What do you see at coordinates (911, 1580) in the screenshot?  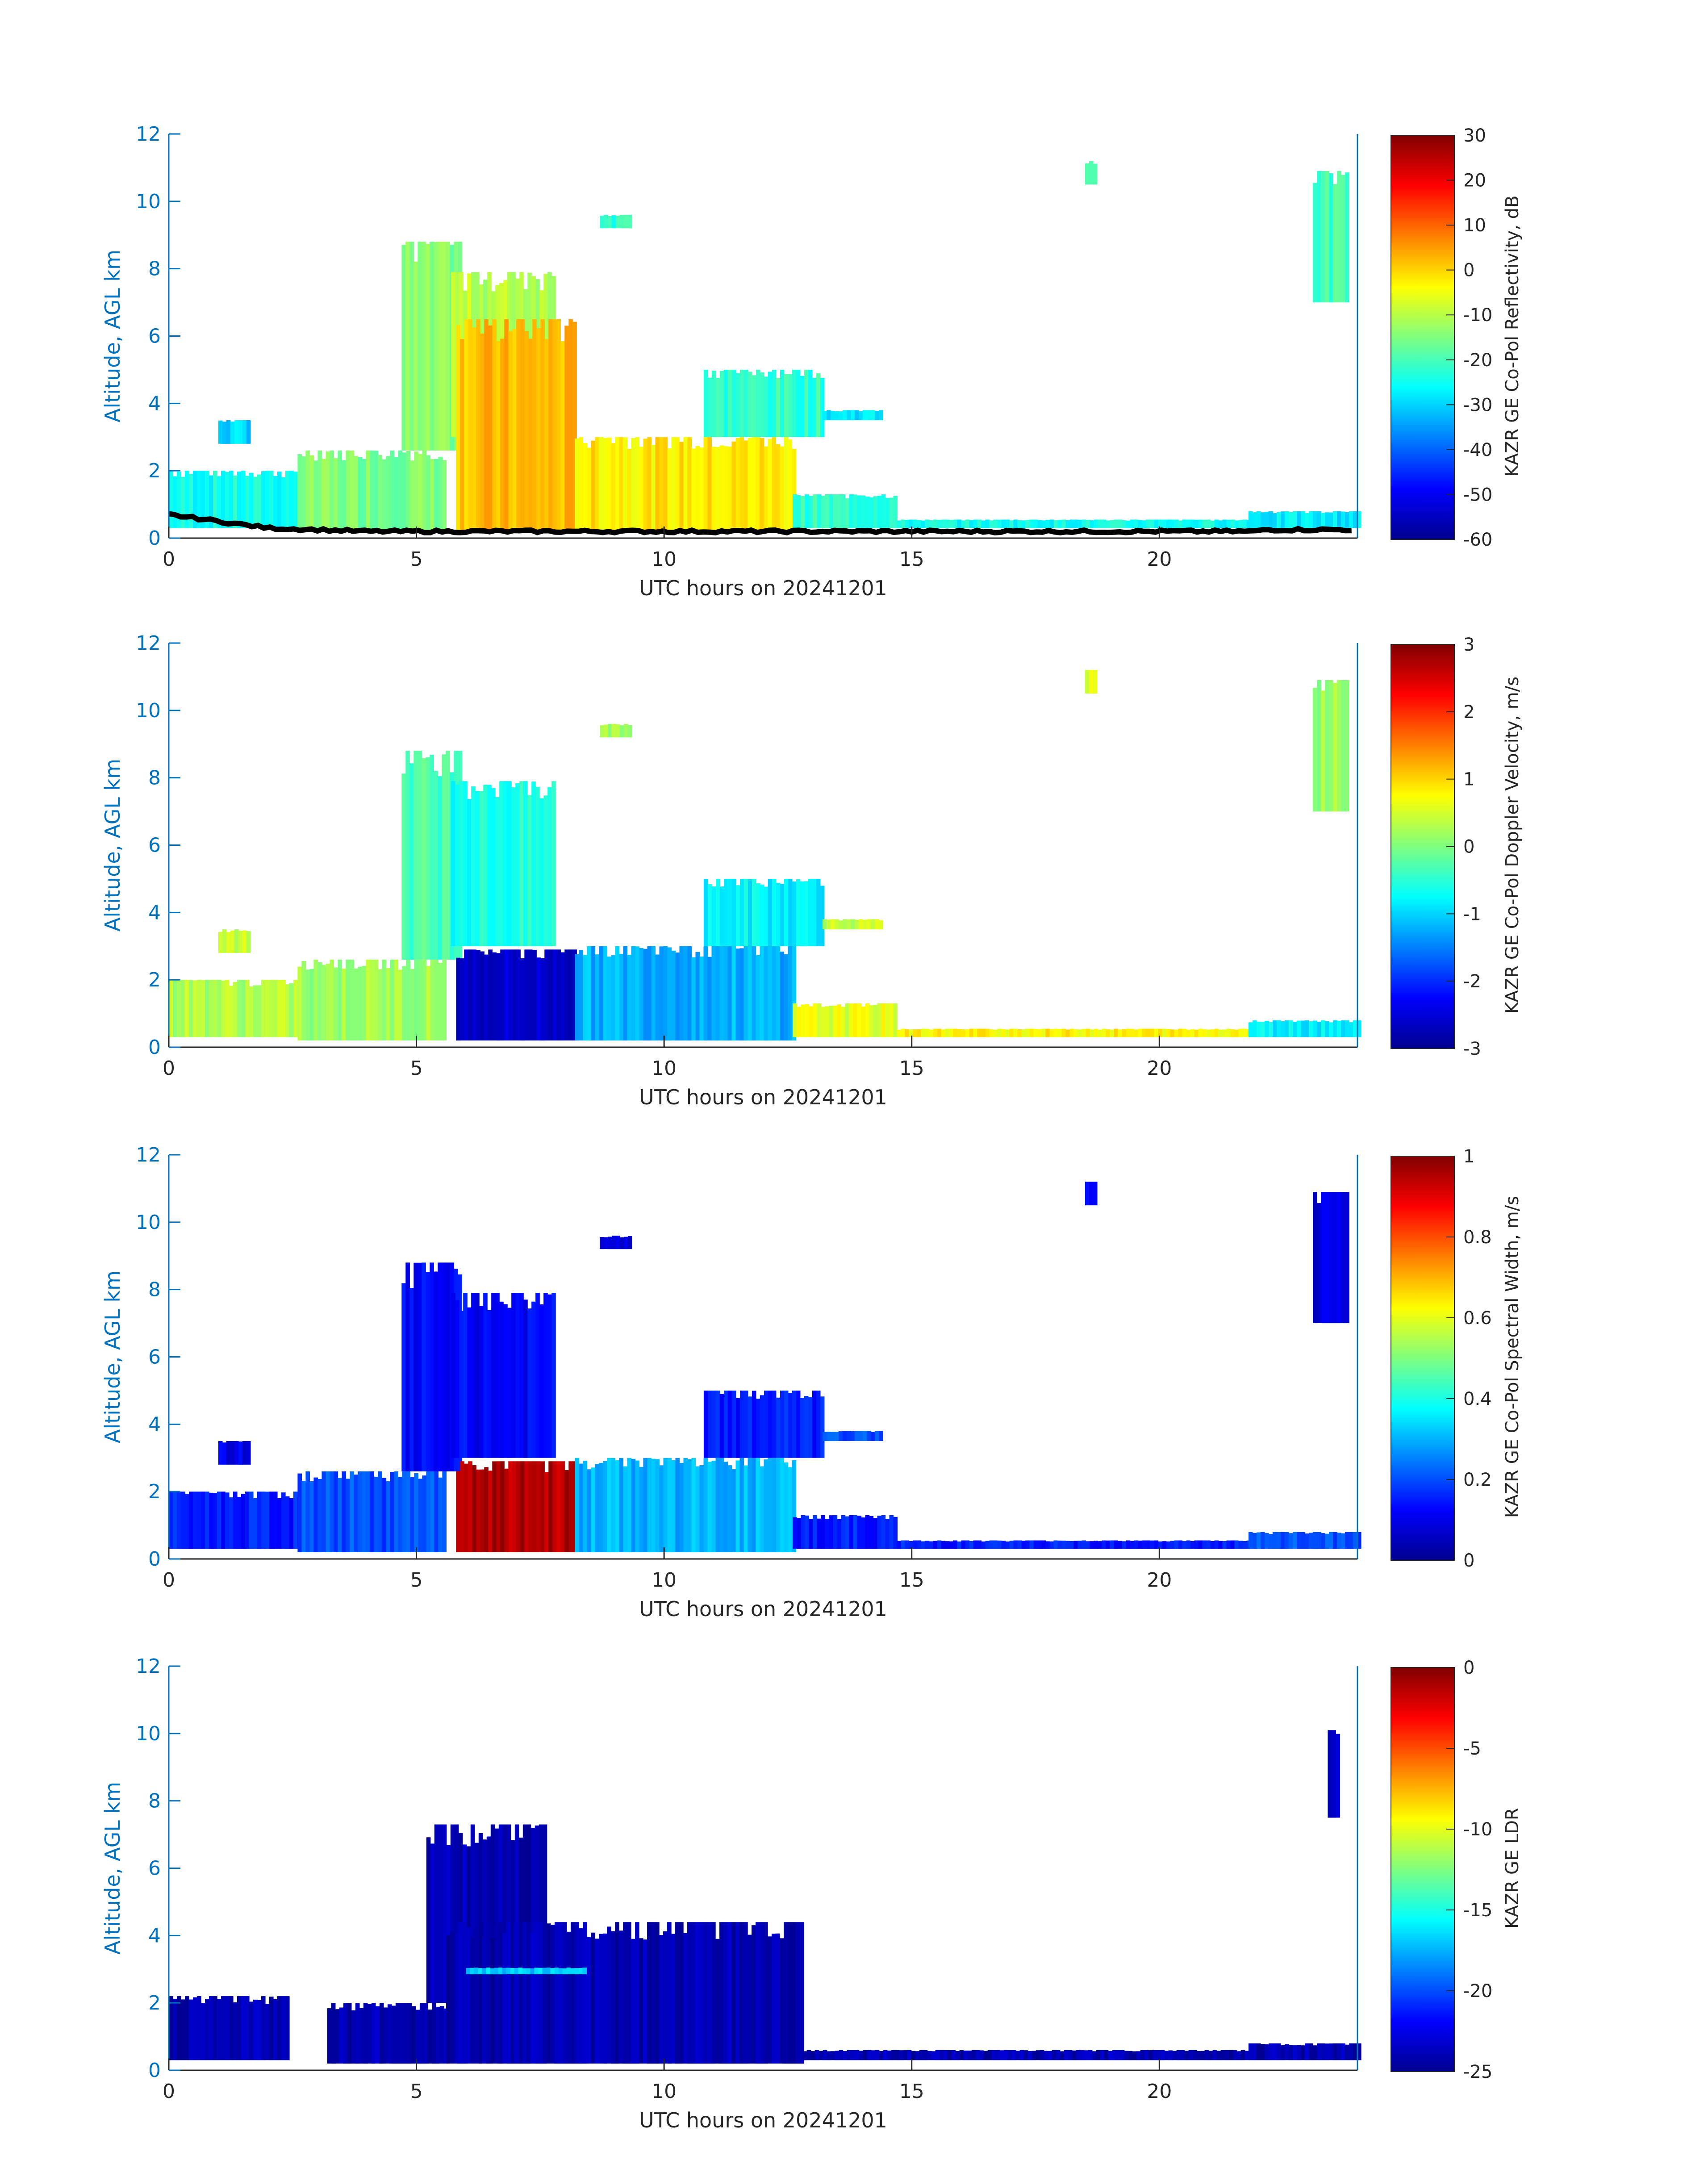 I see `x-tick-label: 15` at bounding box center [911, 1580].